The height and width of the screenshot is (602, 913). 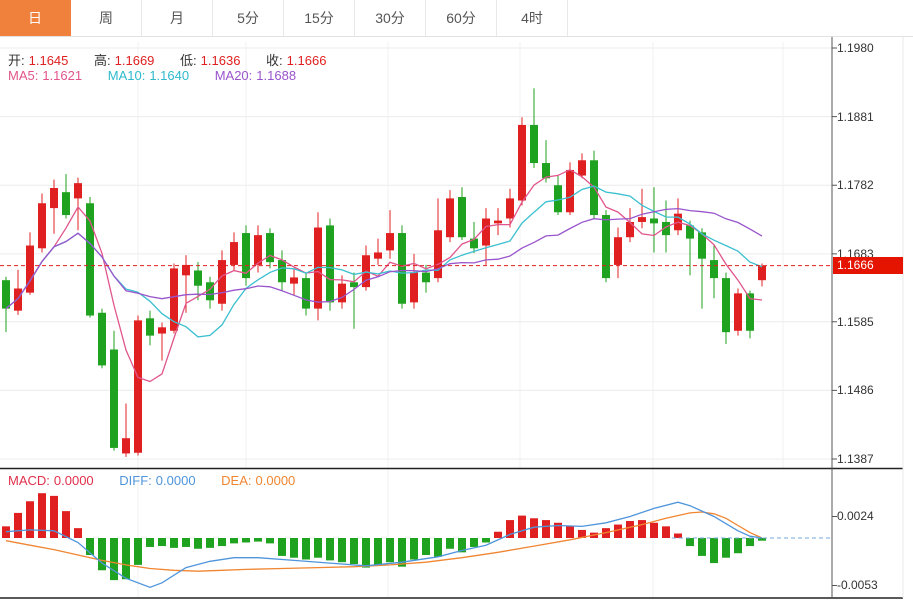 What do you see at coordinates (175, 480) in the screenshot?
I see `diff-value: 0.0000` at bounding box center [175, 480].